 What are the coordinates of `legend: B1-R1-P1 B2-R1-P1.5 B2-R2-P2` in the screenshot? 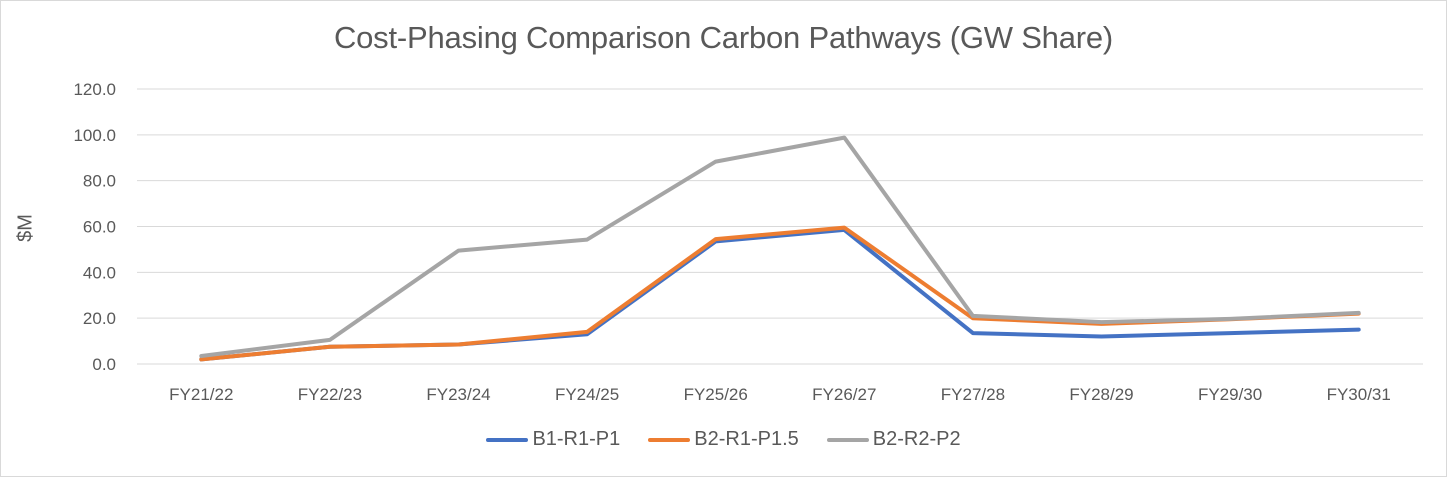 It's located at (723, 439).